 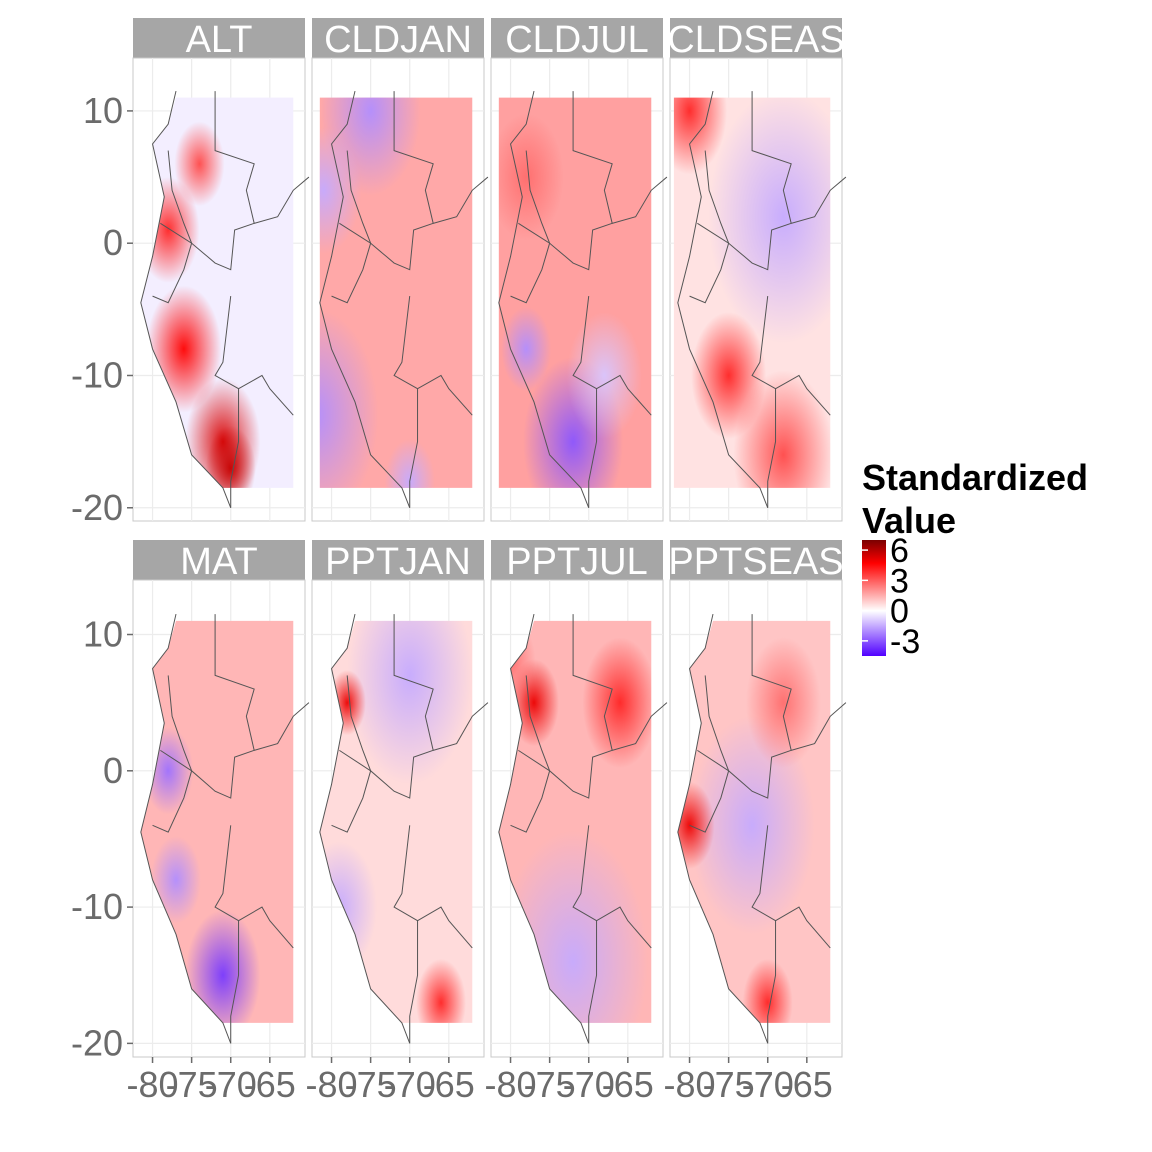 I want to click on borders-mat, so click(x=225, y=828).